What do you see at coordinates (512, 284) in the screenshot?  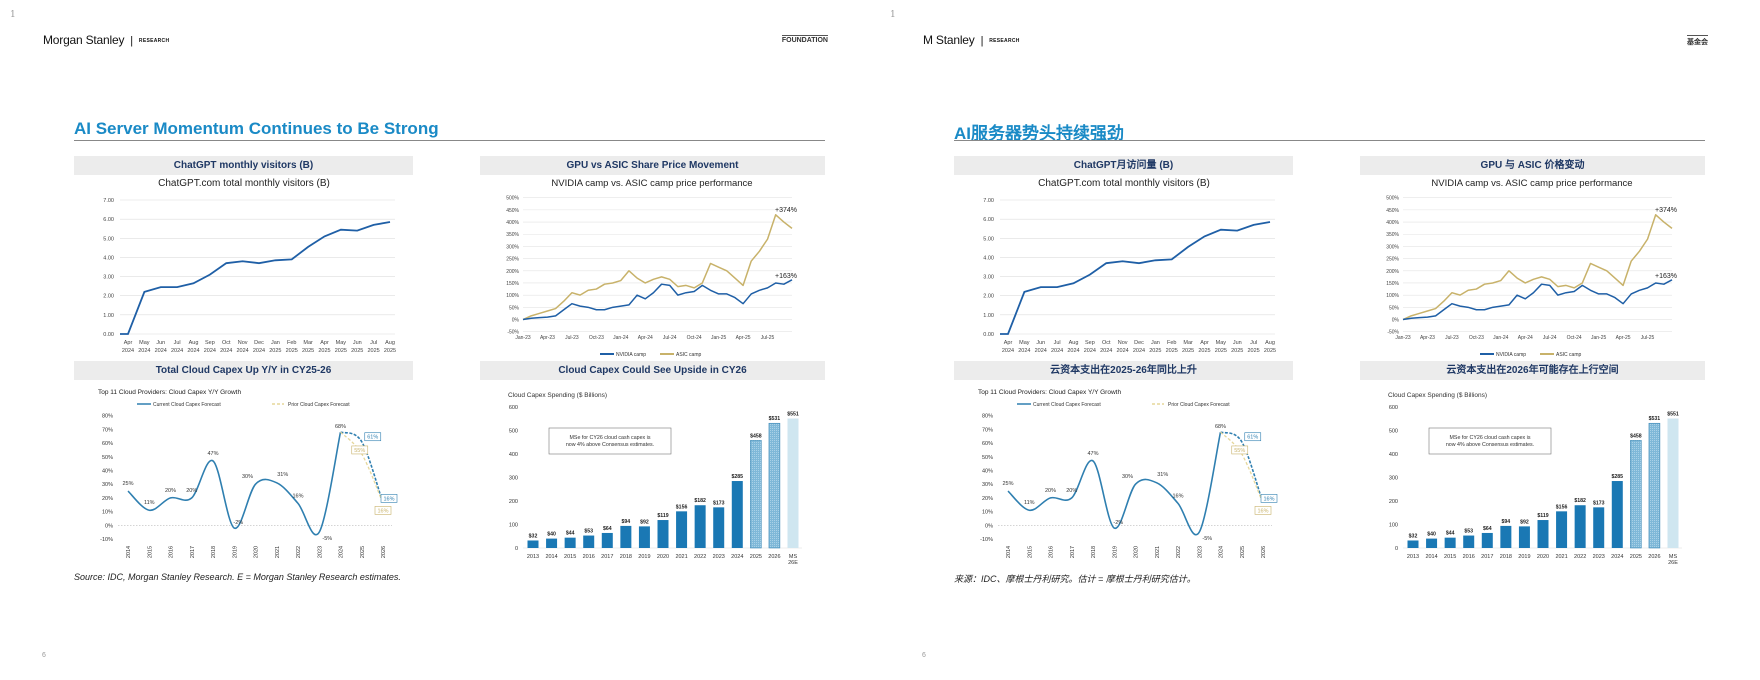 I see `y-tick-label: 150%` at bounding box center [512, 284].